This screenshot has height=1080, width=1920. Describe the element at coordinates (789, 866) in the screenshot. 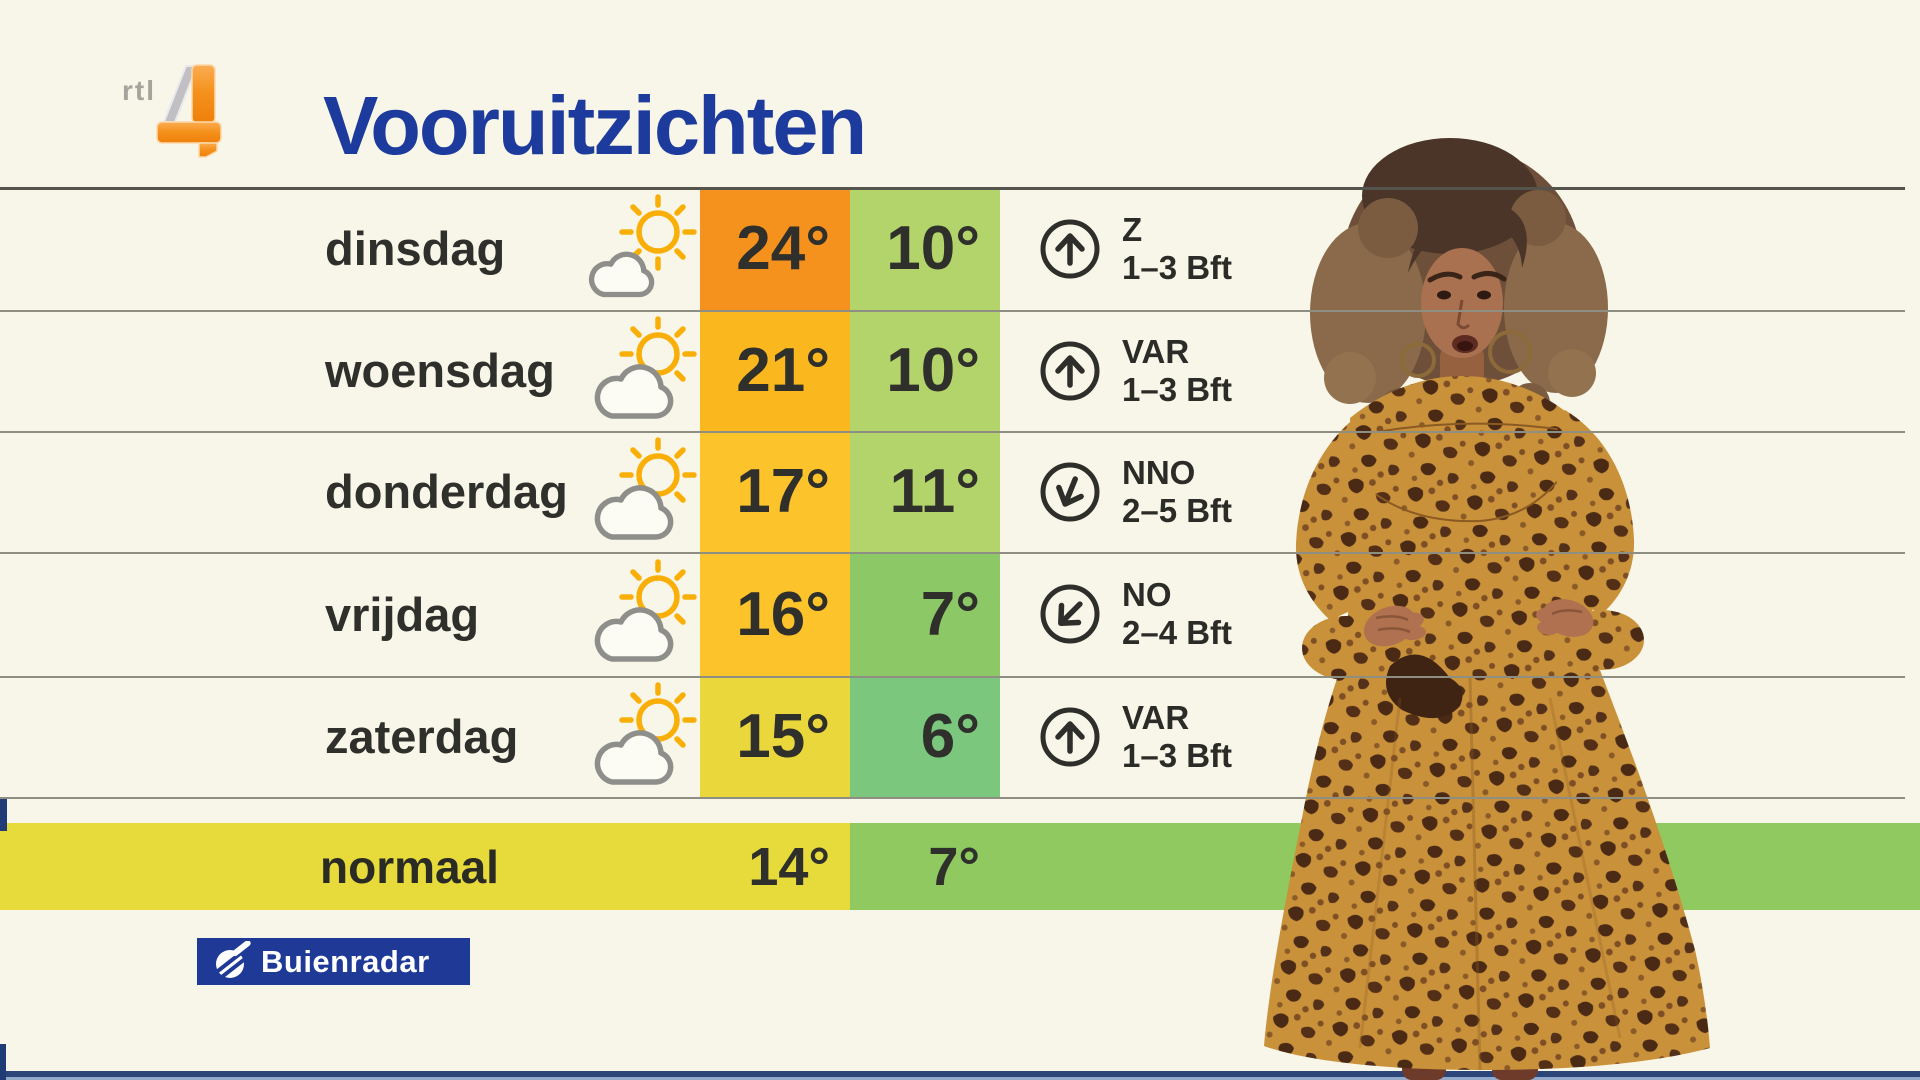

I see `normal-max-value: 14°` at that location.